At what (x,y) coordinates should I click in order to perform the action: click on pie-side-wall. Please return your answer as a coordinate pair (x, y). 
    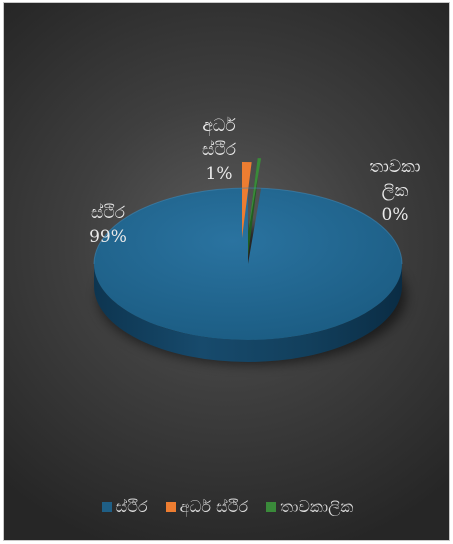
    Looking at the image, I should click on (248, 313).